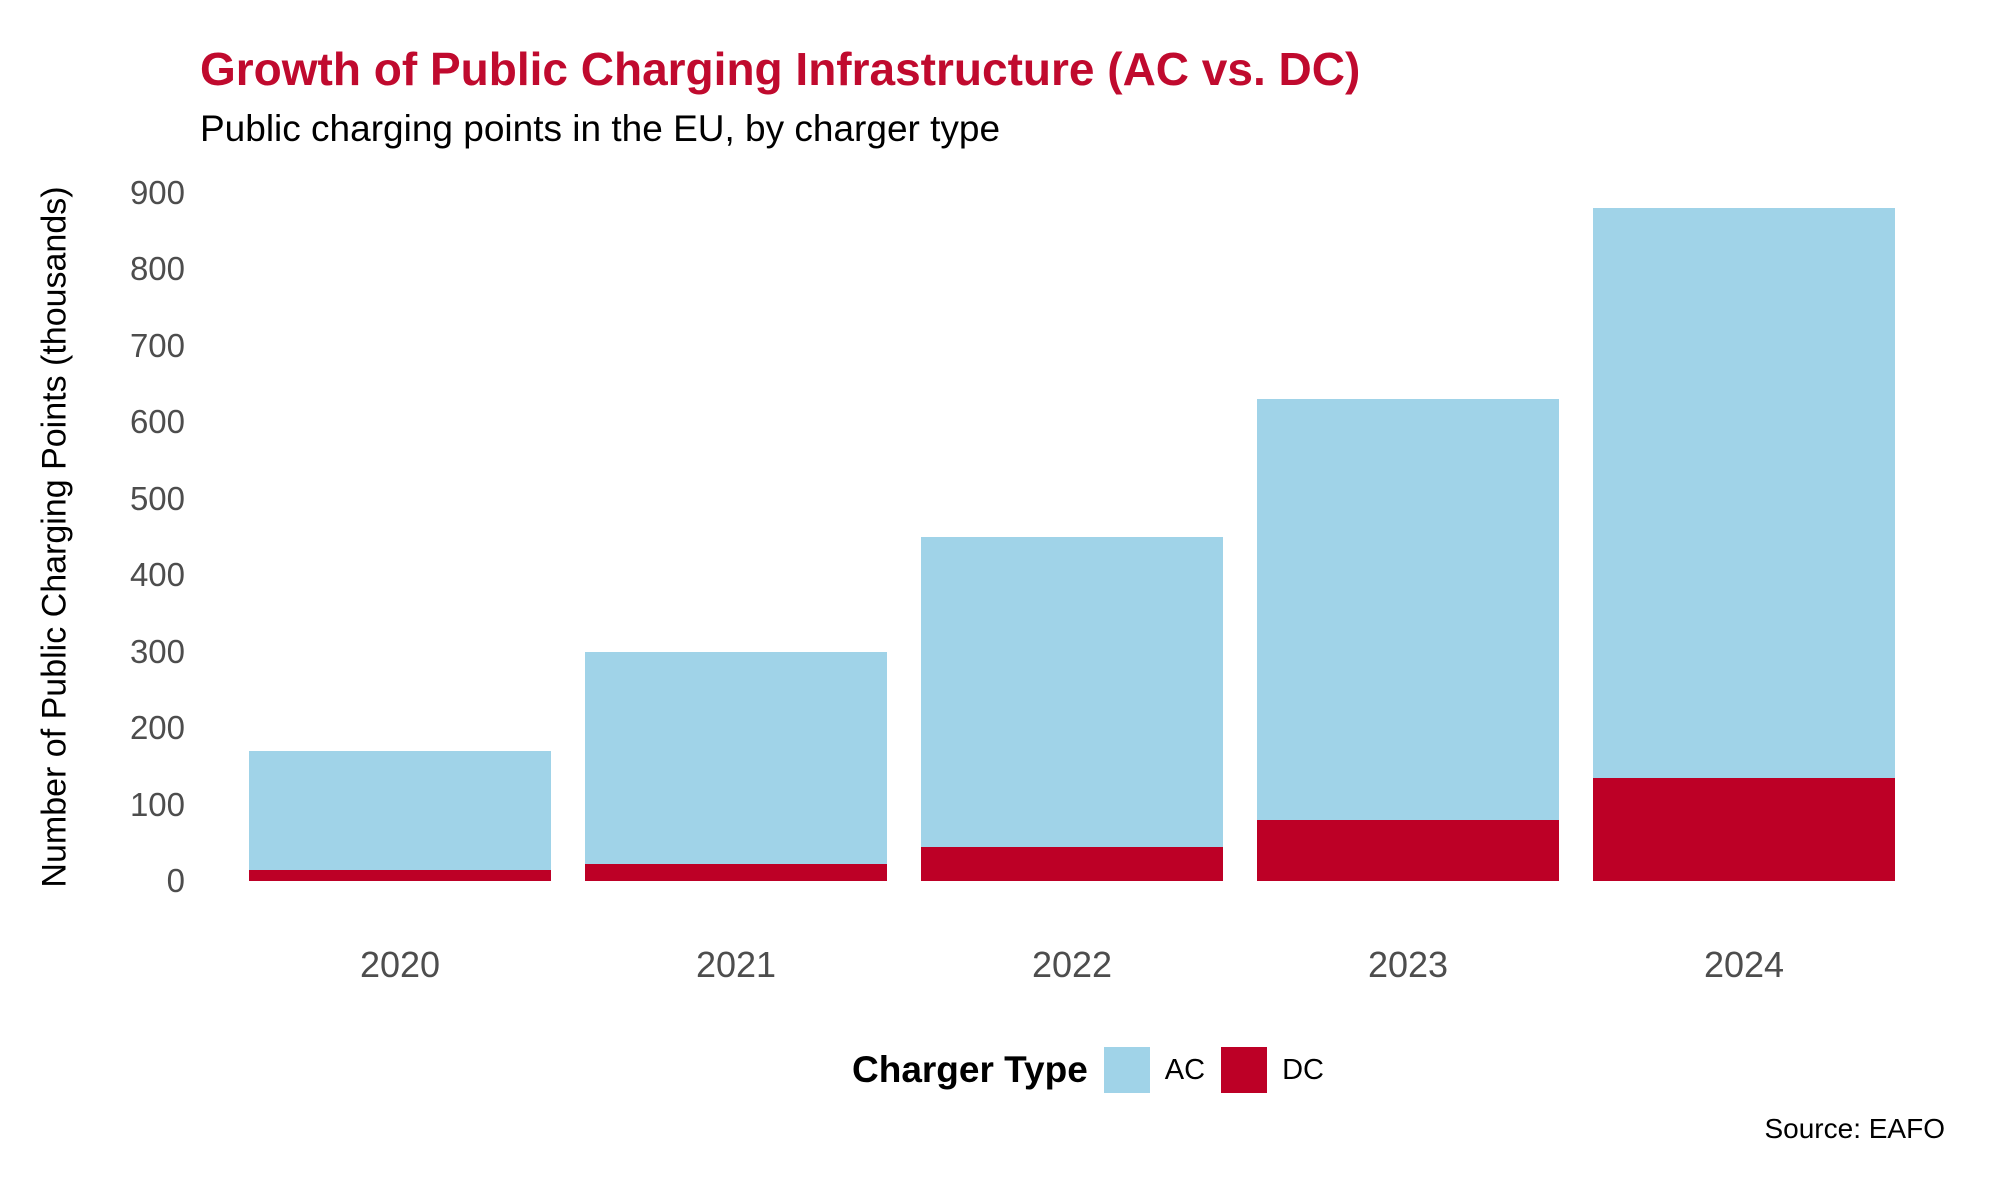 The width and height of the screenshot is (2000, 1200). I want to click on bar-segment-ac-2020, so click(400, 810).